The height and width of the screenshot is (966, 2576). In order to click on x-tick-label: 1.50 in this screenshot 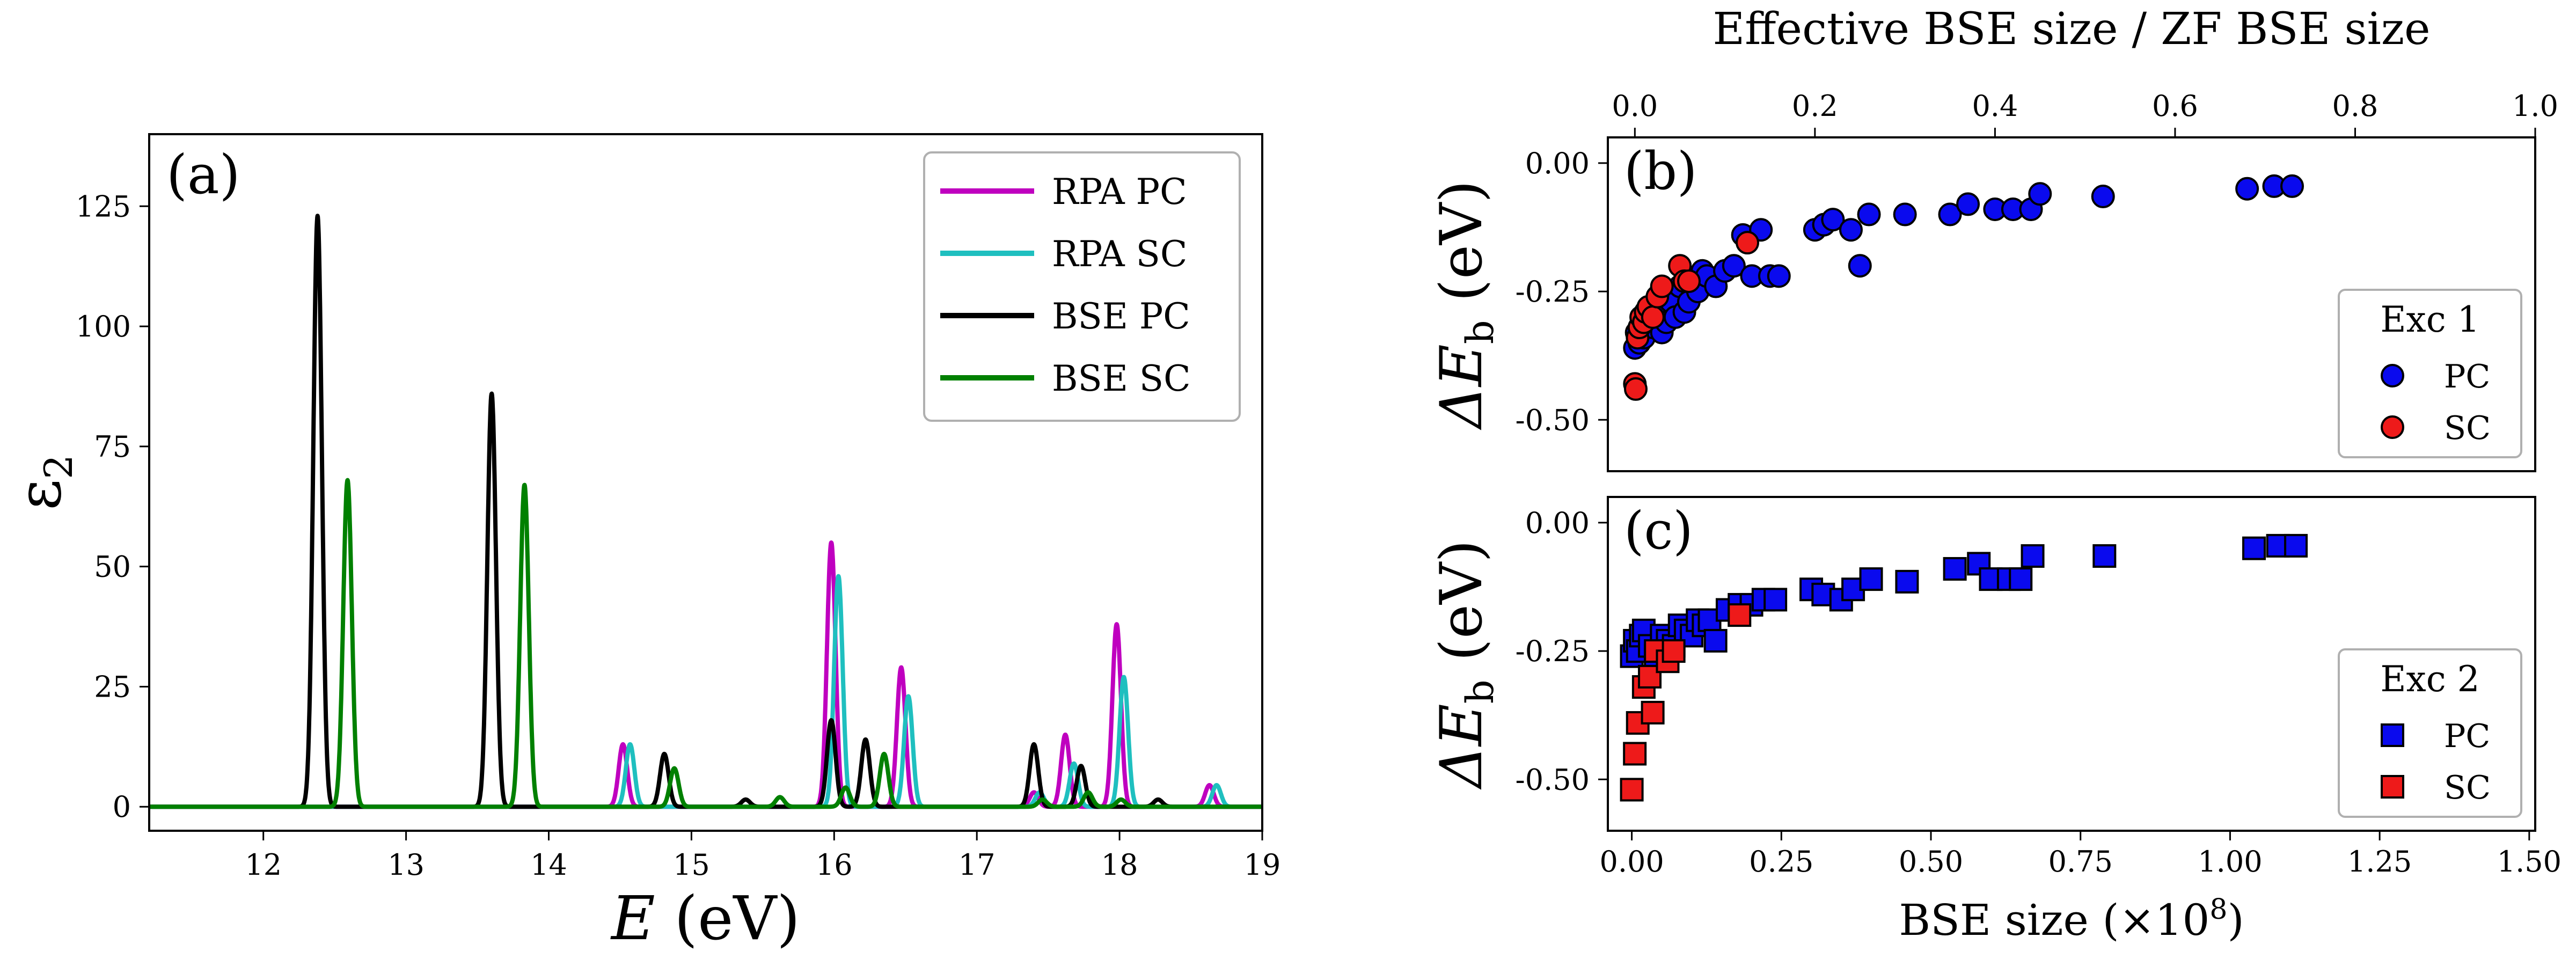, I will do `click(2529, 862)`.